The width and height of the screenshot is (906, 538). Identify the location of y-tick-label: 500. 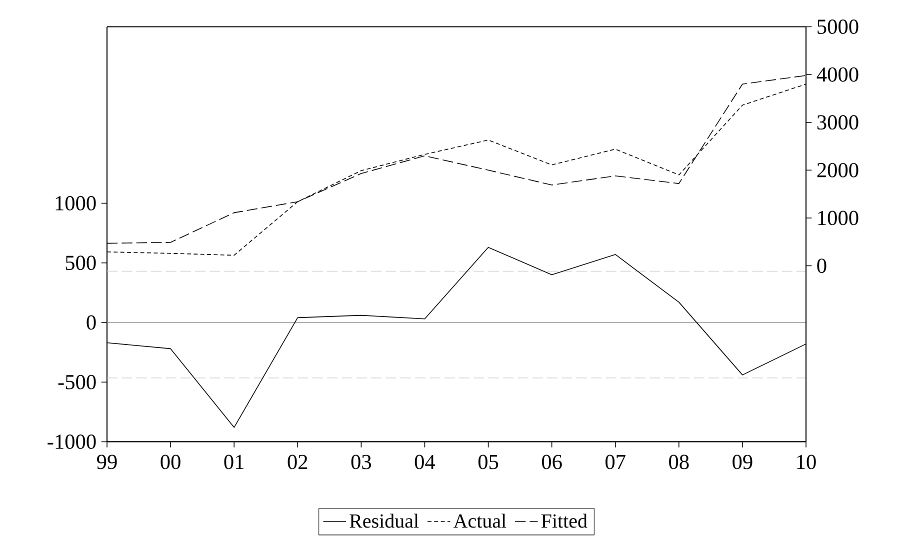
(81, 263).